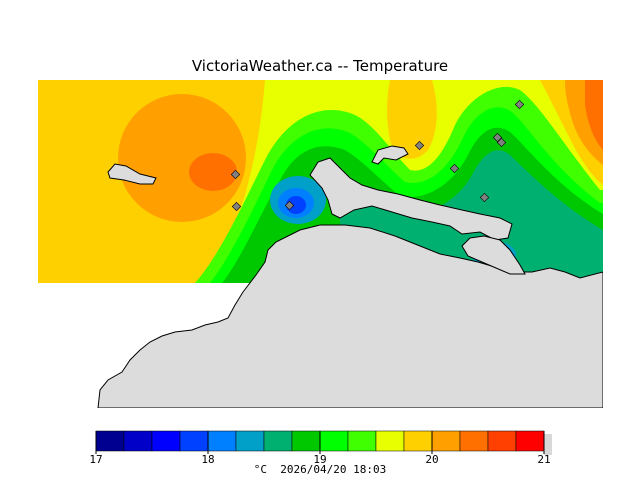 The height and width of the screenshot is (480, 640). What do you see at coordinates (543, 459) in the screenshot?
I see `legend-tick-label: 21` at bounding box center [543, 459].